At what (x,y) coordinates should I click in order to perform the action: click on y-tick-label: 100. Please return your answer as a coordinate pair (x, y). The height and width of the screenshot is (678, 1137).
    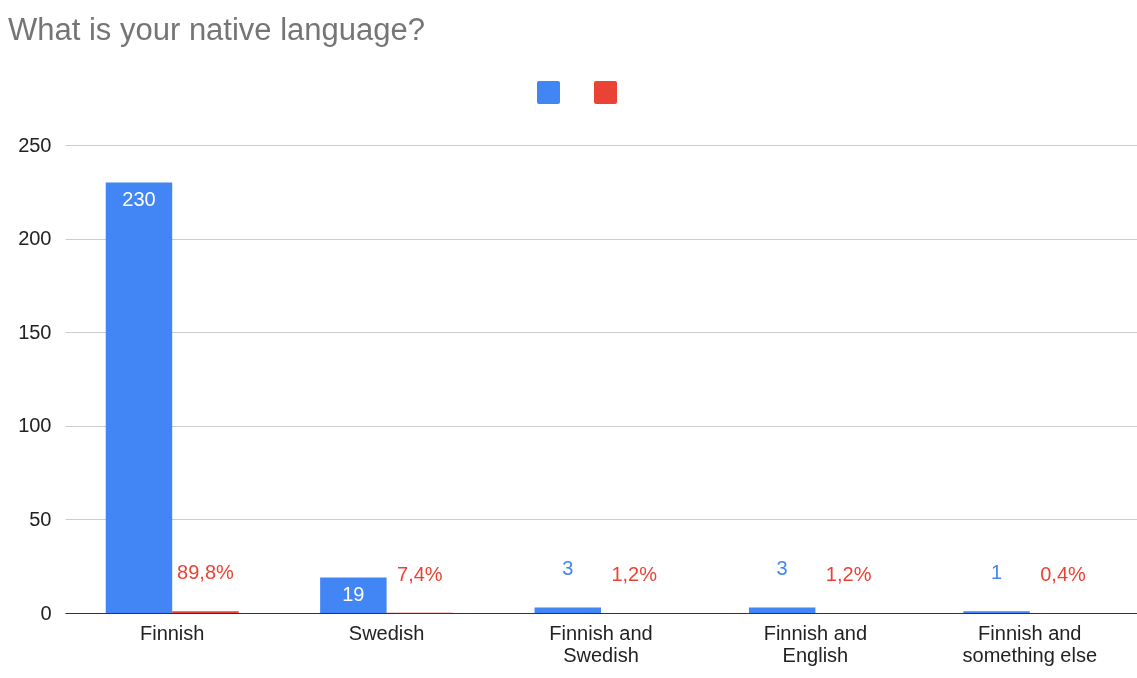
    Looking at the image, I should click on (35, 425).